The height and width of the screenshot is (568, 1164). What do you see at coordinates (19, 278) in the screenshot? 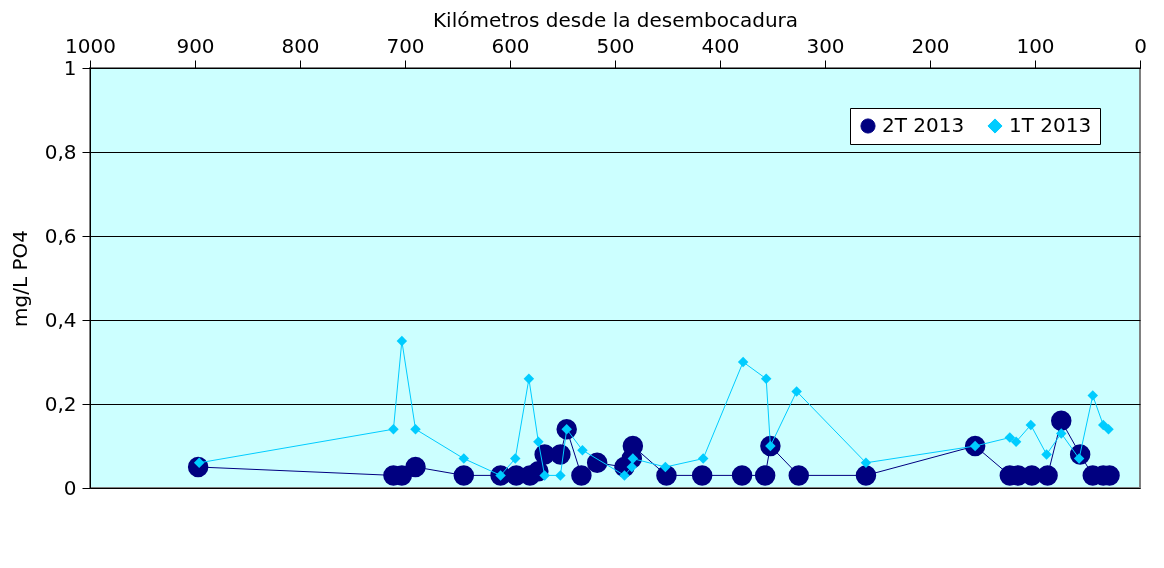
I see `y-axis-title: mg/L PO4` at bounding box center [19, 278].